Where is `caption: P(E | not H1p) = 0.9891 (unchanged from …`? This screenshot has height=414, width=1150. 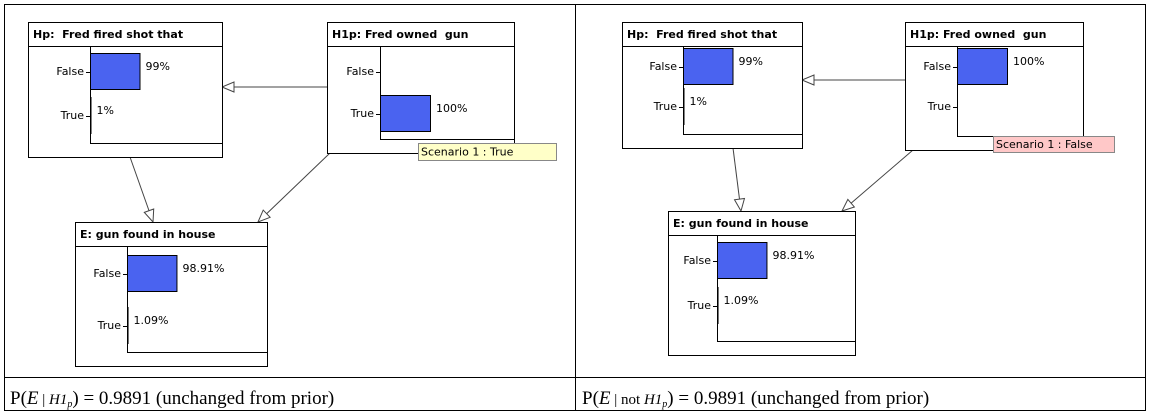
caption: P(E | not H1p) = 0.9891 (unchanged from … is located at coordinates (755, 399).